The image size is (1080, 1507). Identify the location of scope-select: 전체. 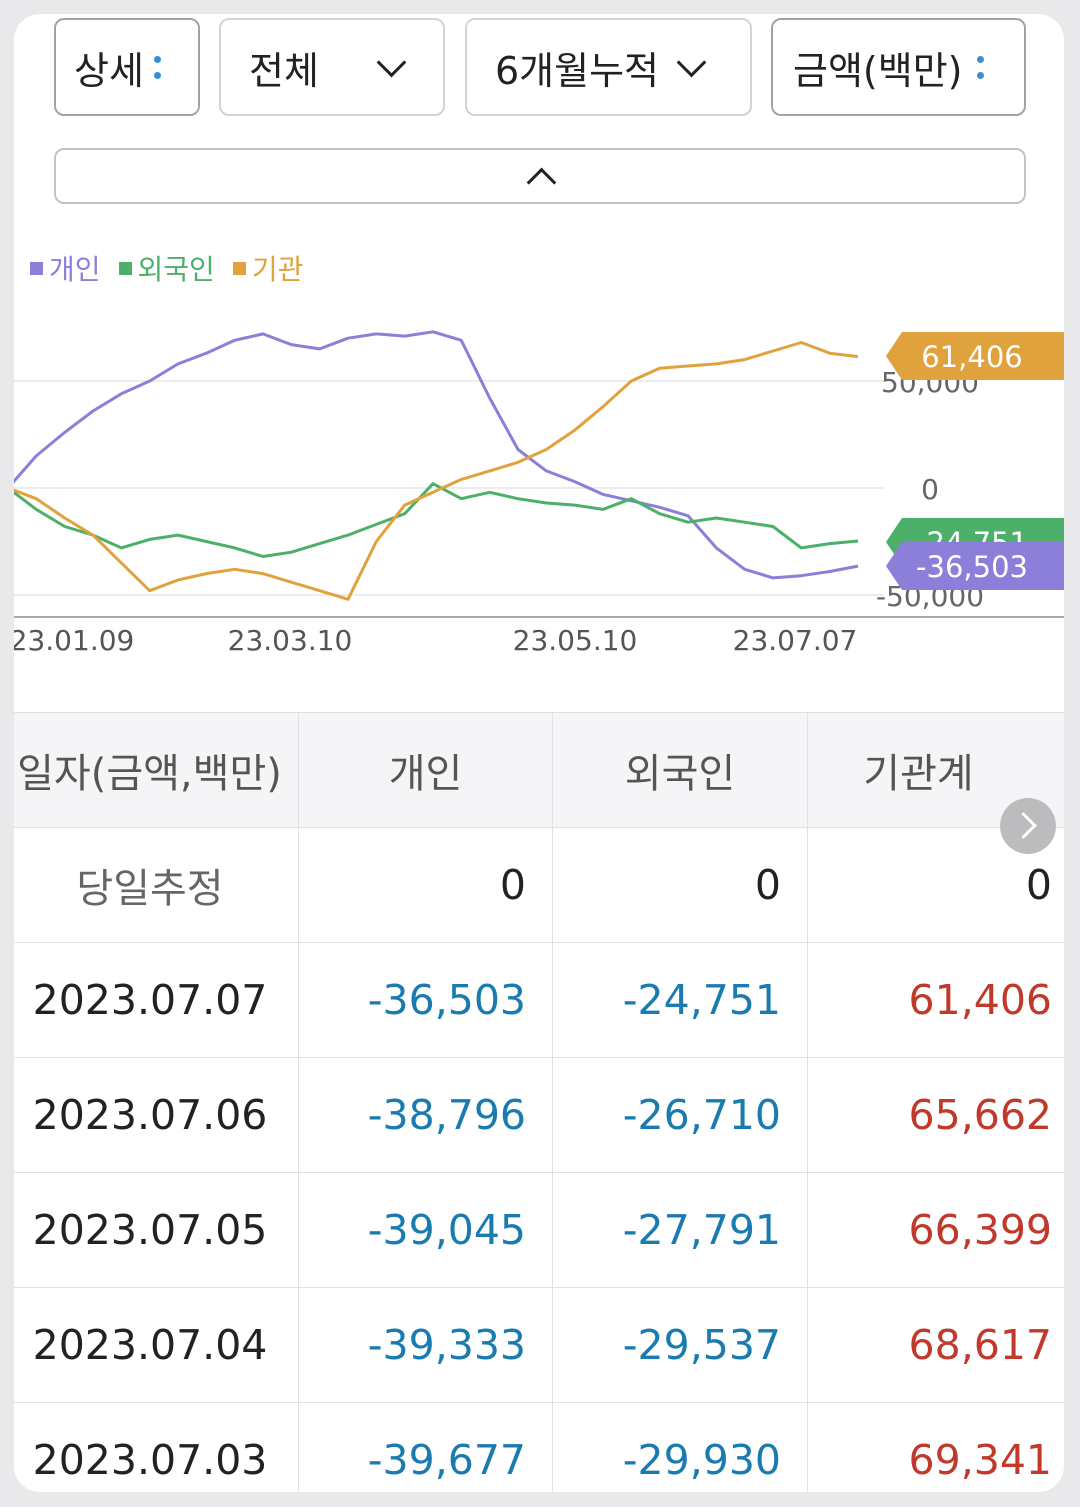
(332, 67).